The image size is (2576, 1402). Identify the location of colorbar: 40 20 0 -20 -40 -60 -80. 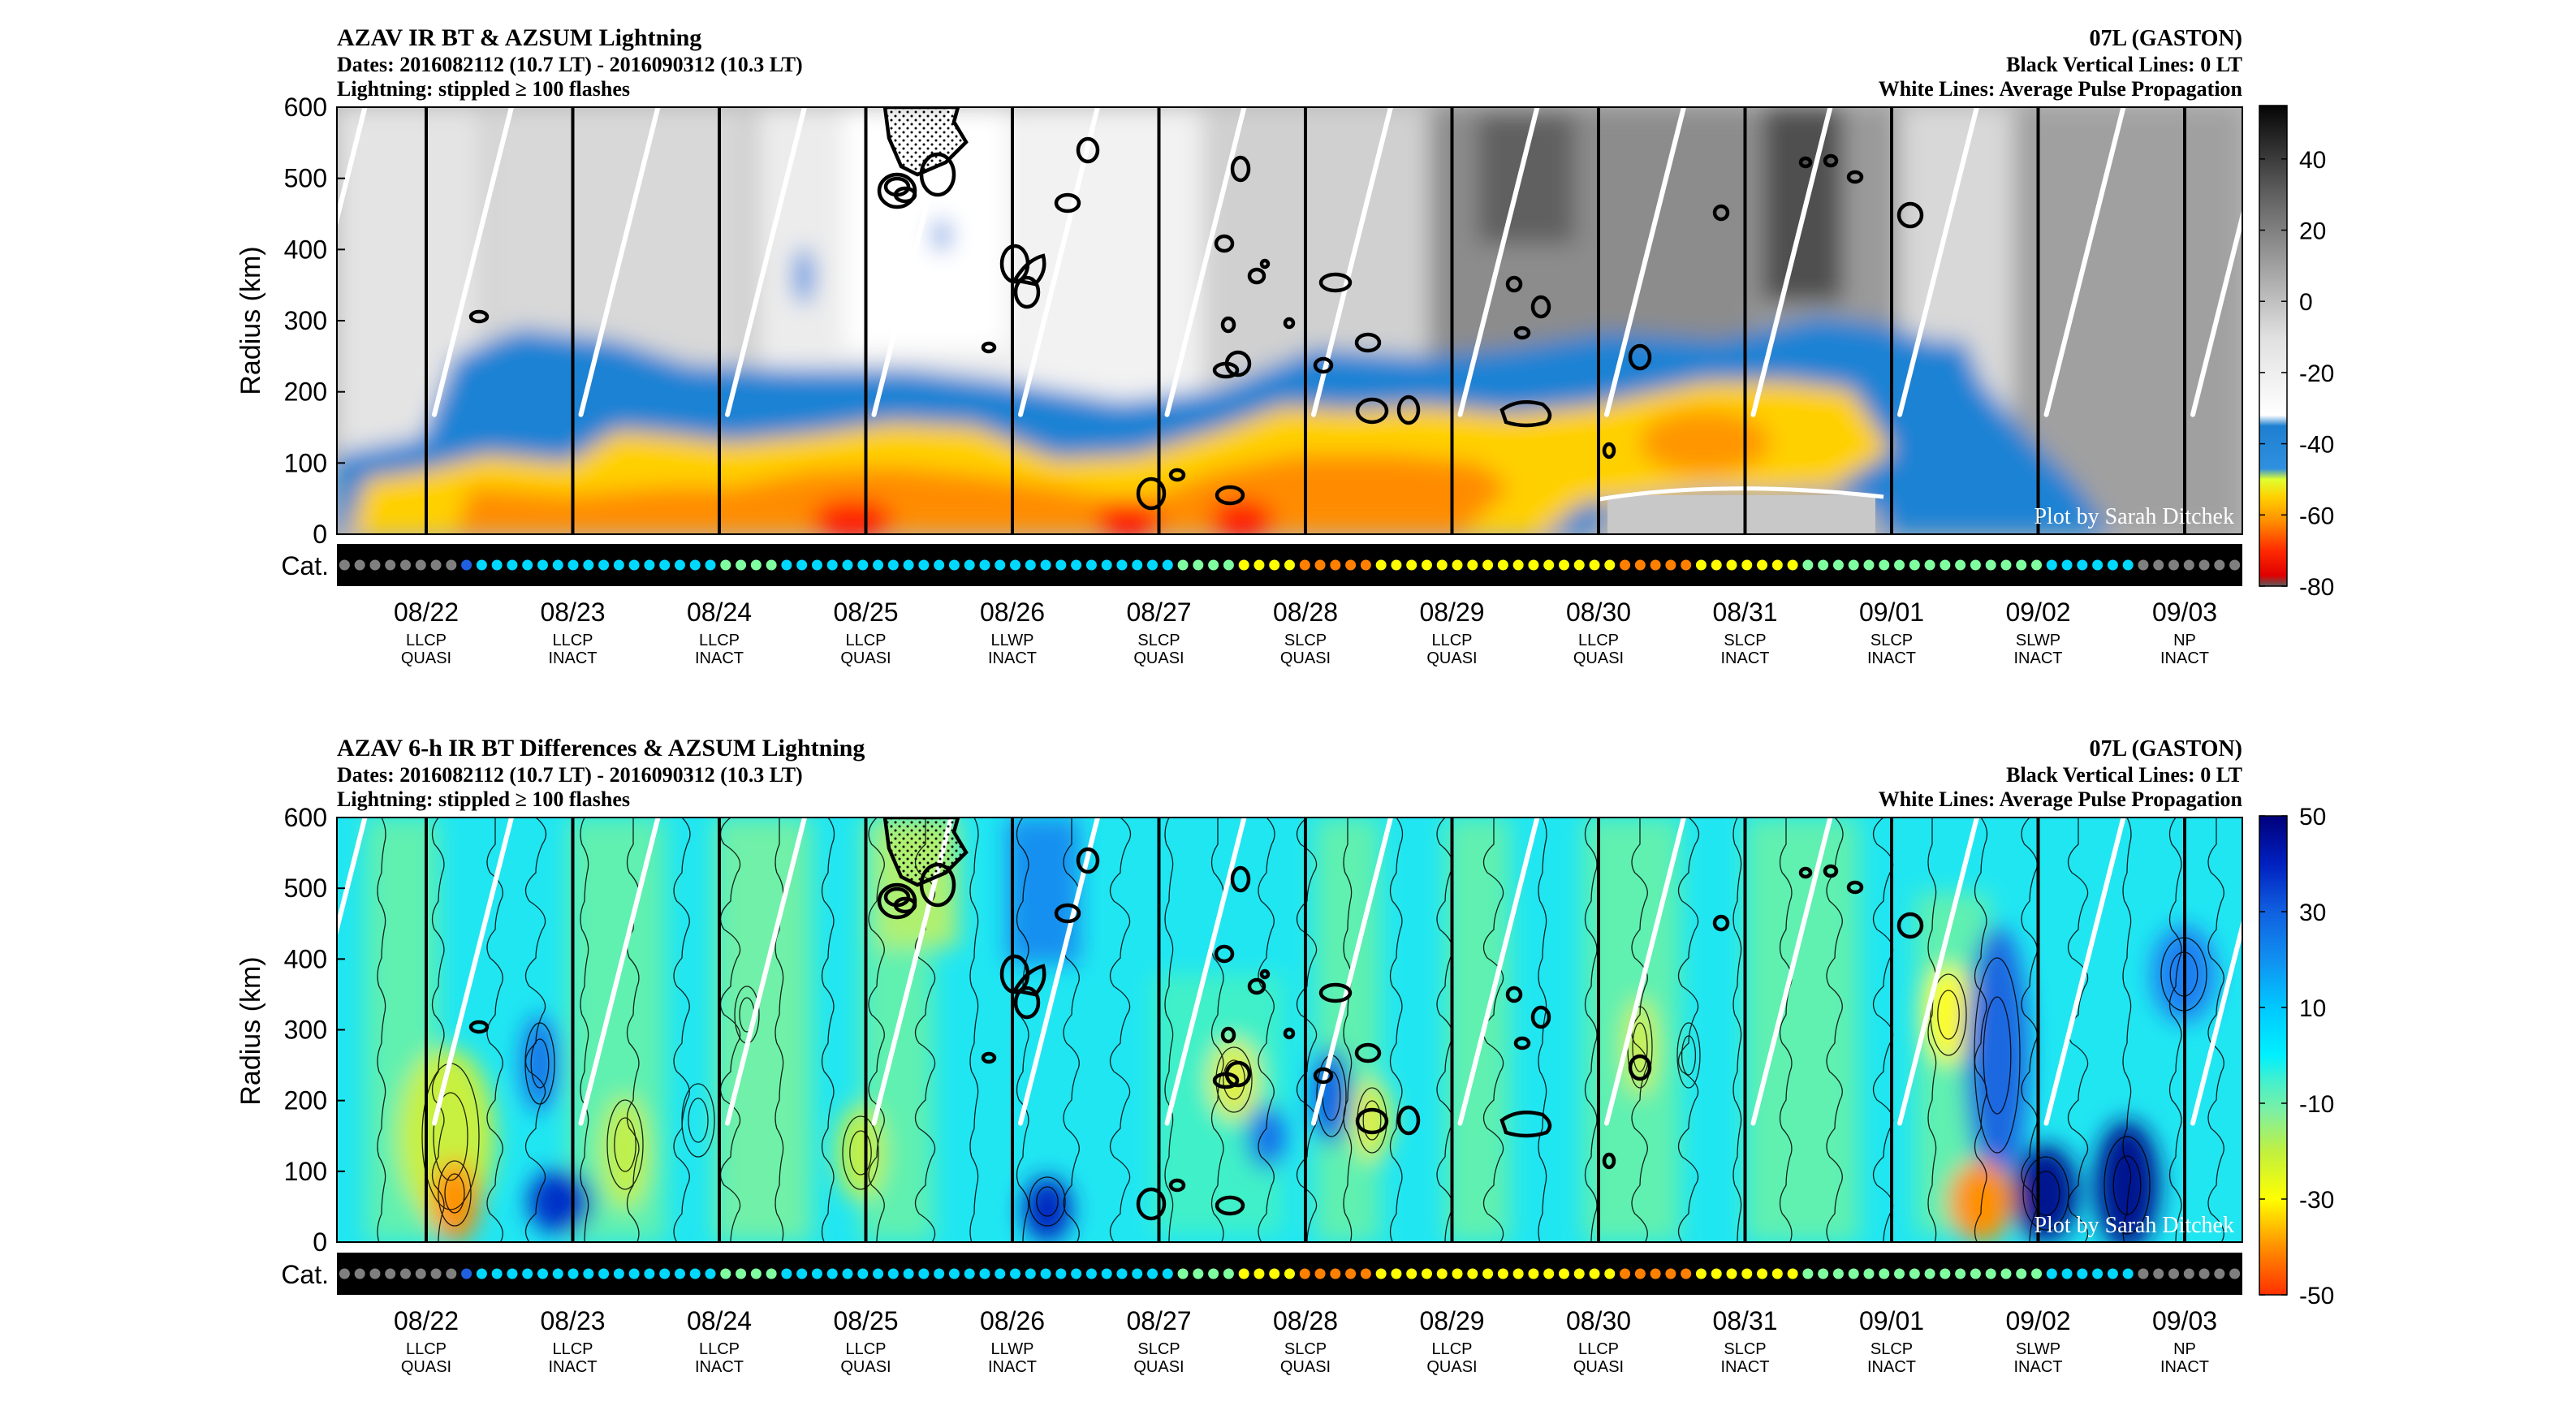
(2296, 353).